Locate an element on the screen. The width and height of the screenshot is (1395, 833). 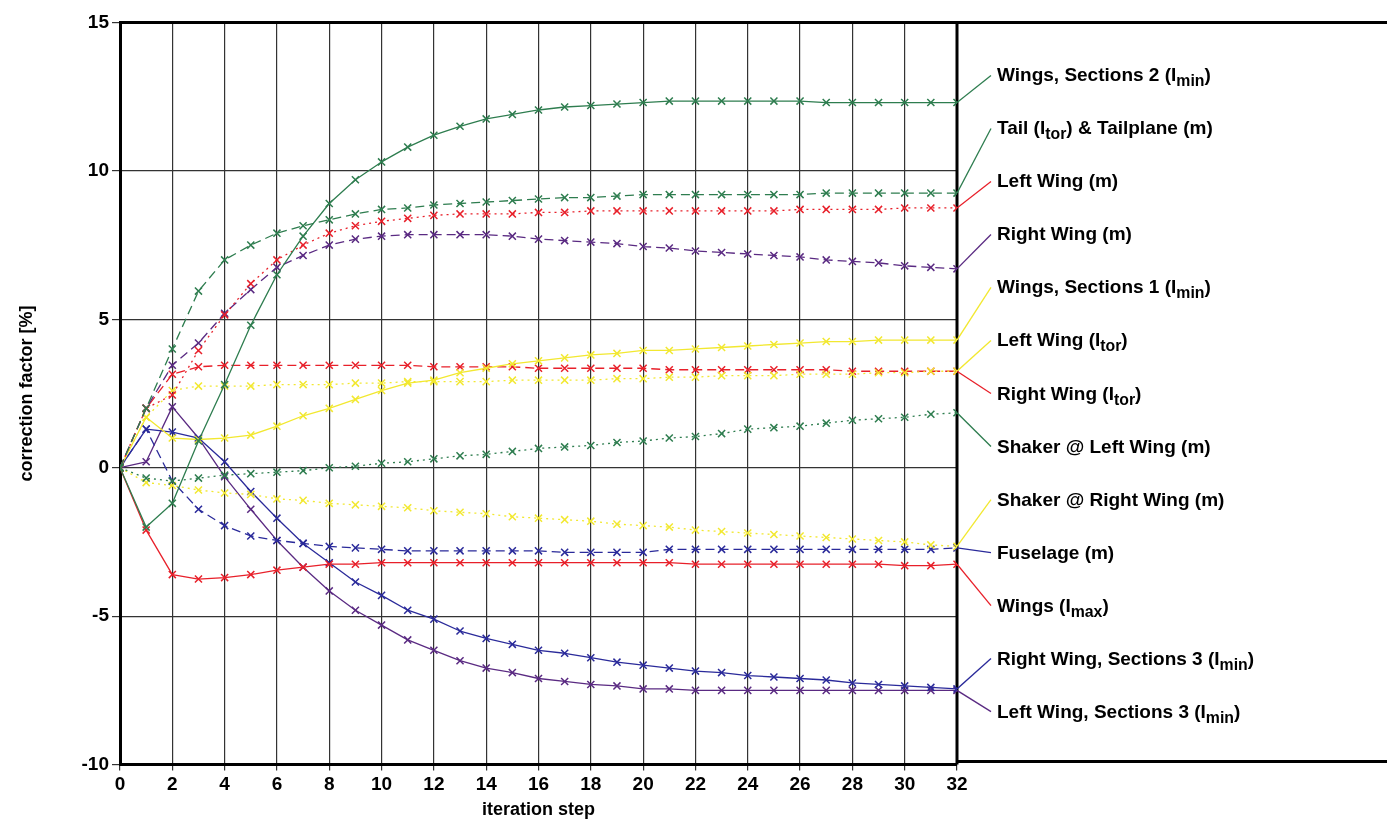
x-tick-label: 16 is located at coordinates (538, 784).